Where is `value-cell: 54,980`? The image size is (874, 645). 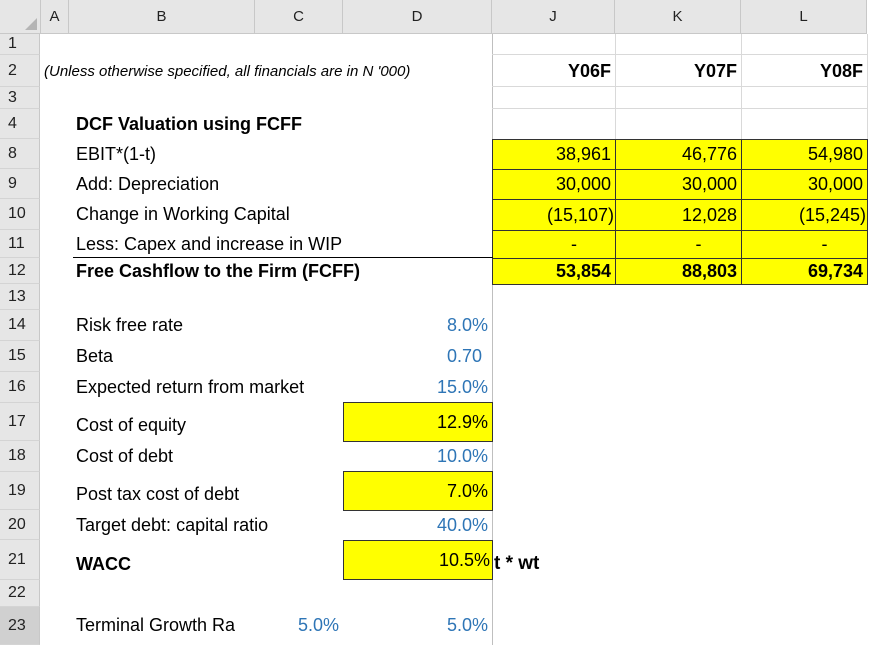 value-cell: 54,980 is located at coordinates (804, 154).